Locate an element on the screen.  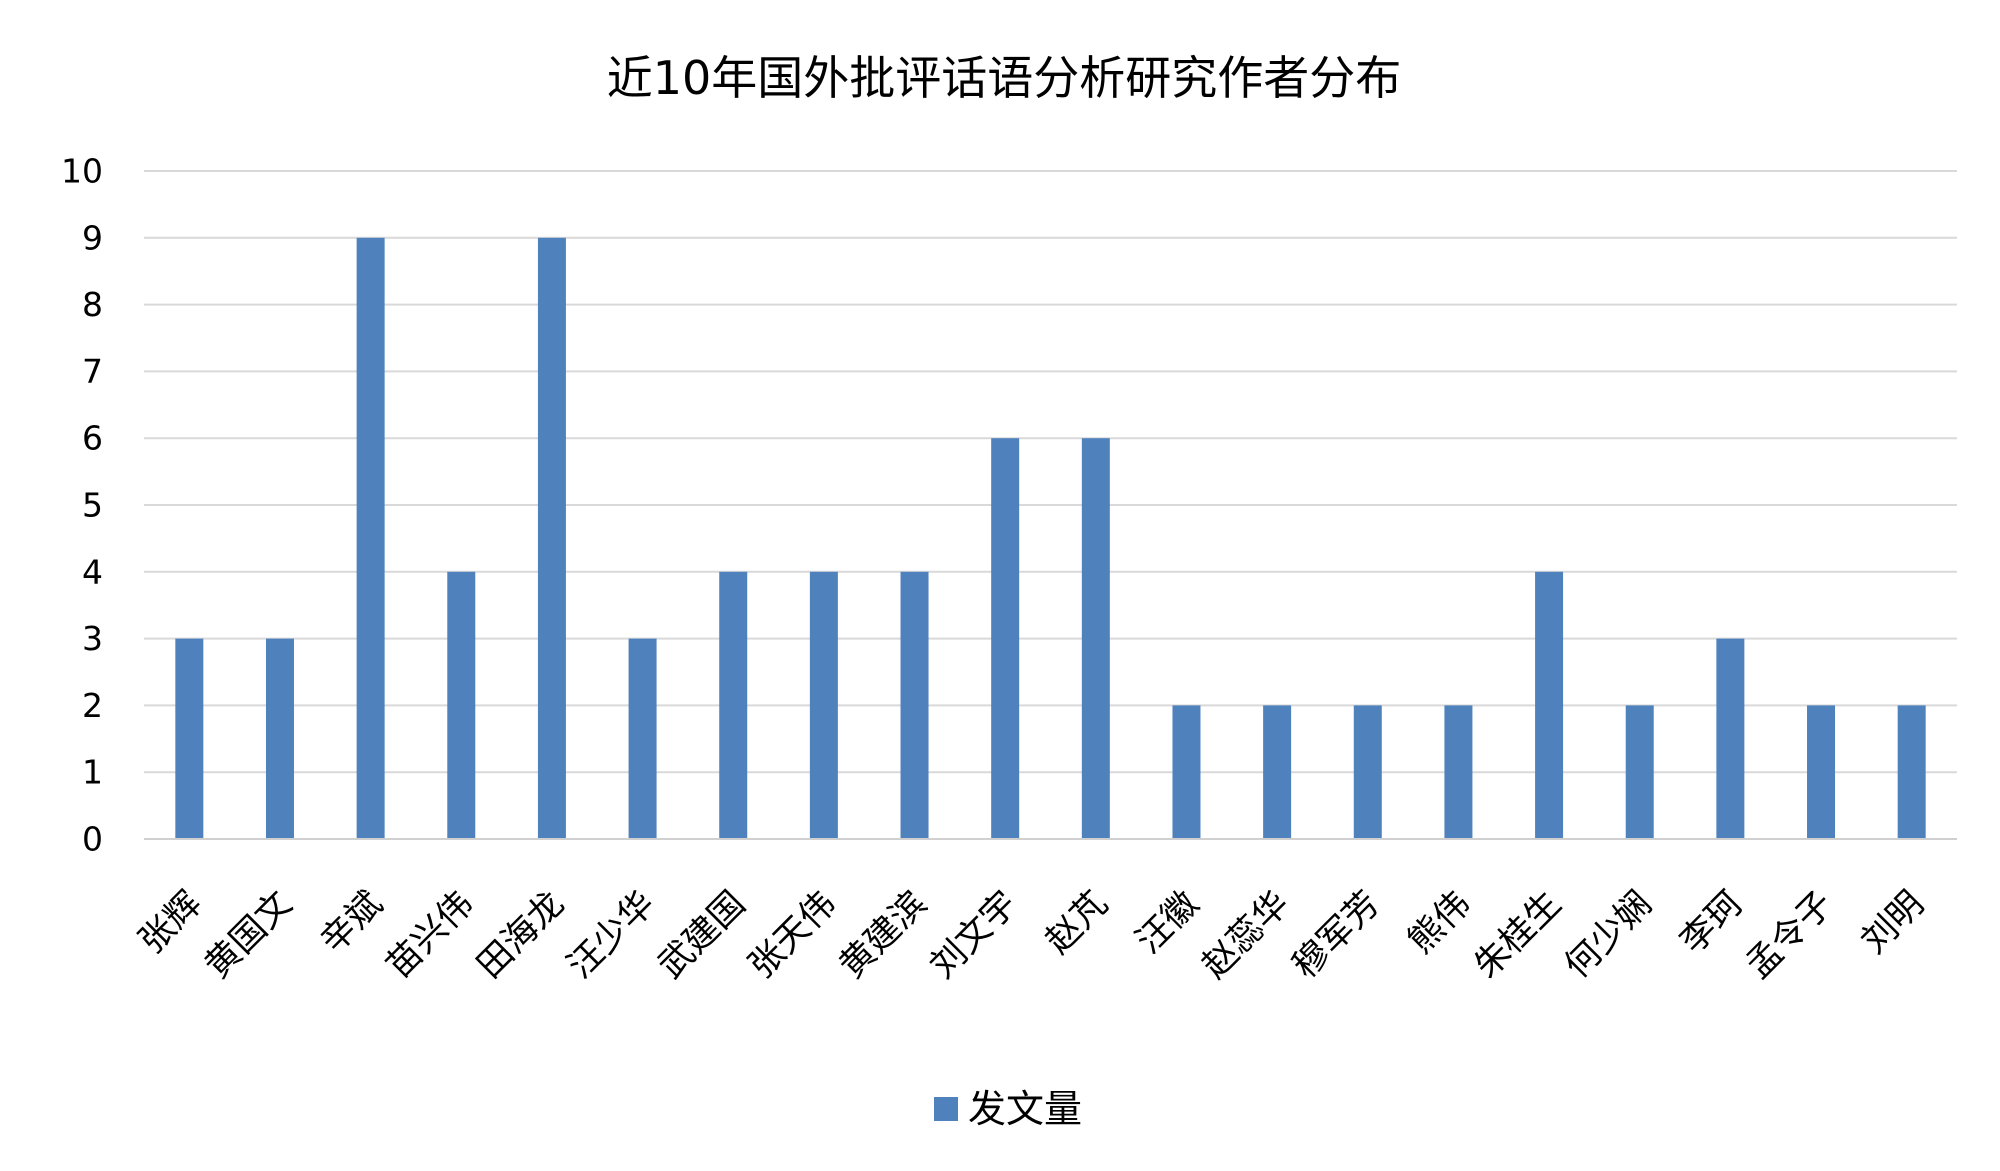
y-axis-tick-labels: 0 1 2 3 4 5 6 7 8 9 10 is located at coordinates (82, 505).